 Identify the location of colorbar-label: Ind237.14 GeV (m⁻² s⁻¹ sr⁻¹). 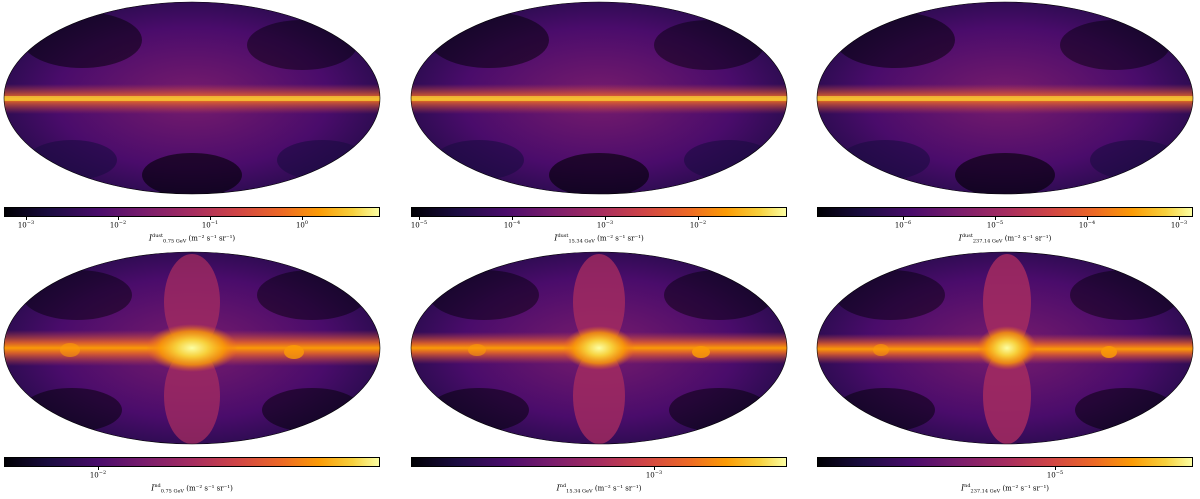
(1005, 489).